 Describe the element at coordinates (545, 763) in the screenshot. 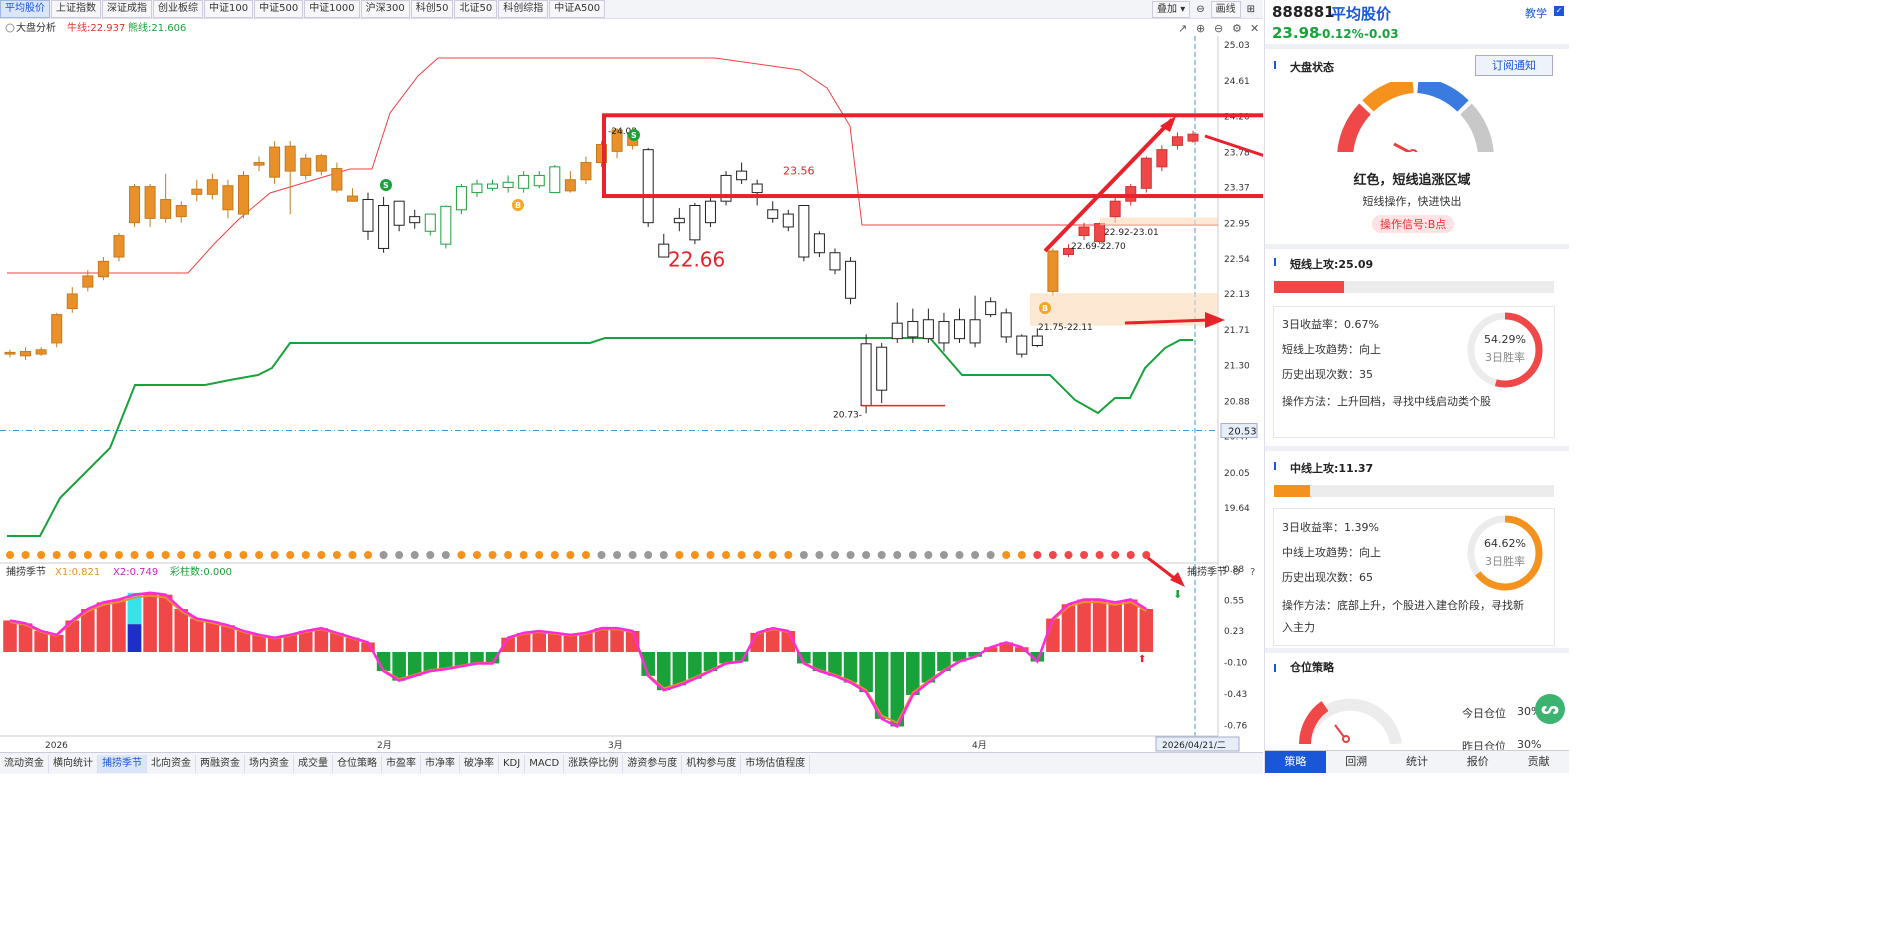

I see `indicator-tab: MACD` at that location.